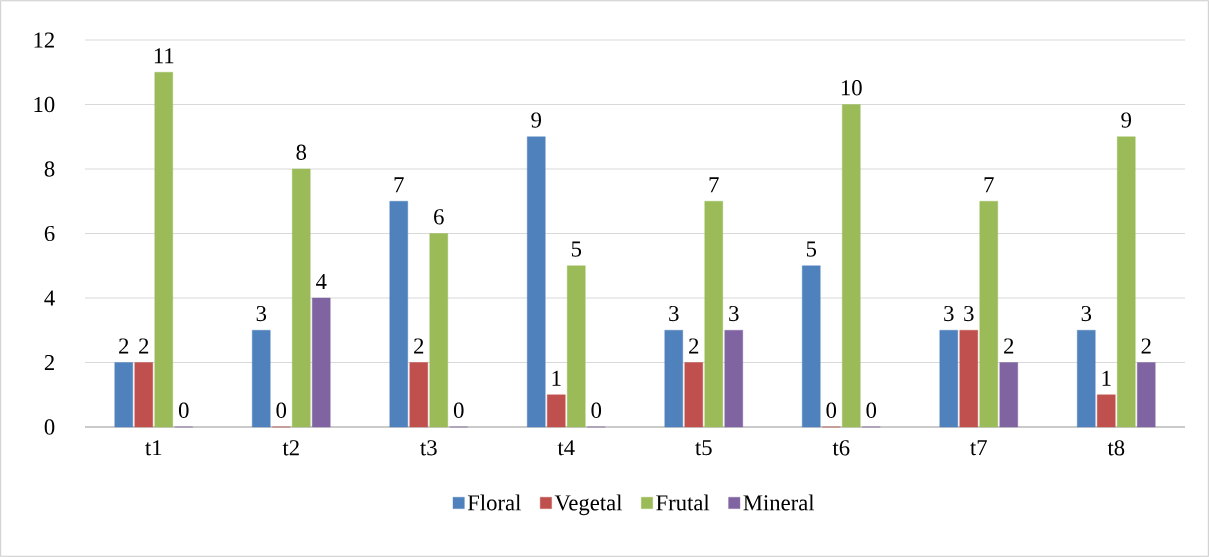  Describe the element at coordinates (49, 233) in the screenshot. I see `y-tick-label: 6` at that location.